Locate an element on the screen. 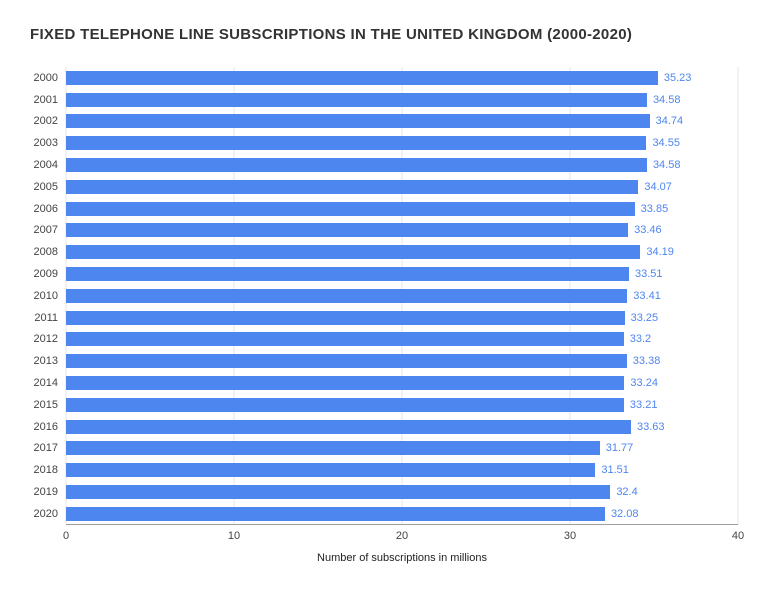 The image size is (768, 609). value-label: 34.55 is located at coordinates (666, 143).